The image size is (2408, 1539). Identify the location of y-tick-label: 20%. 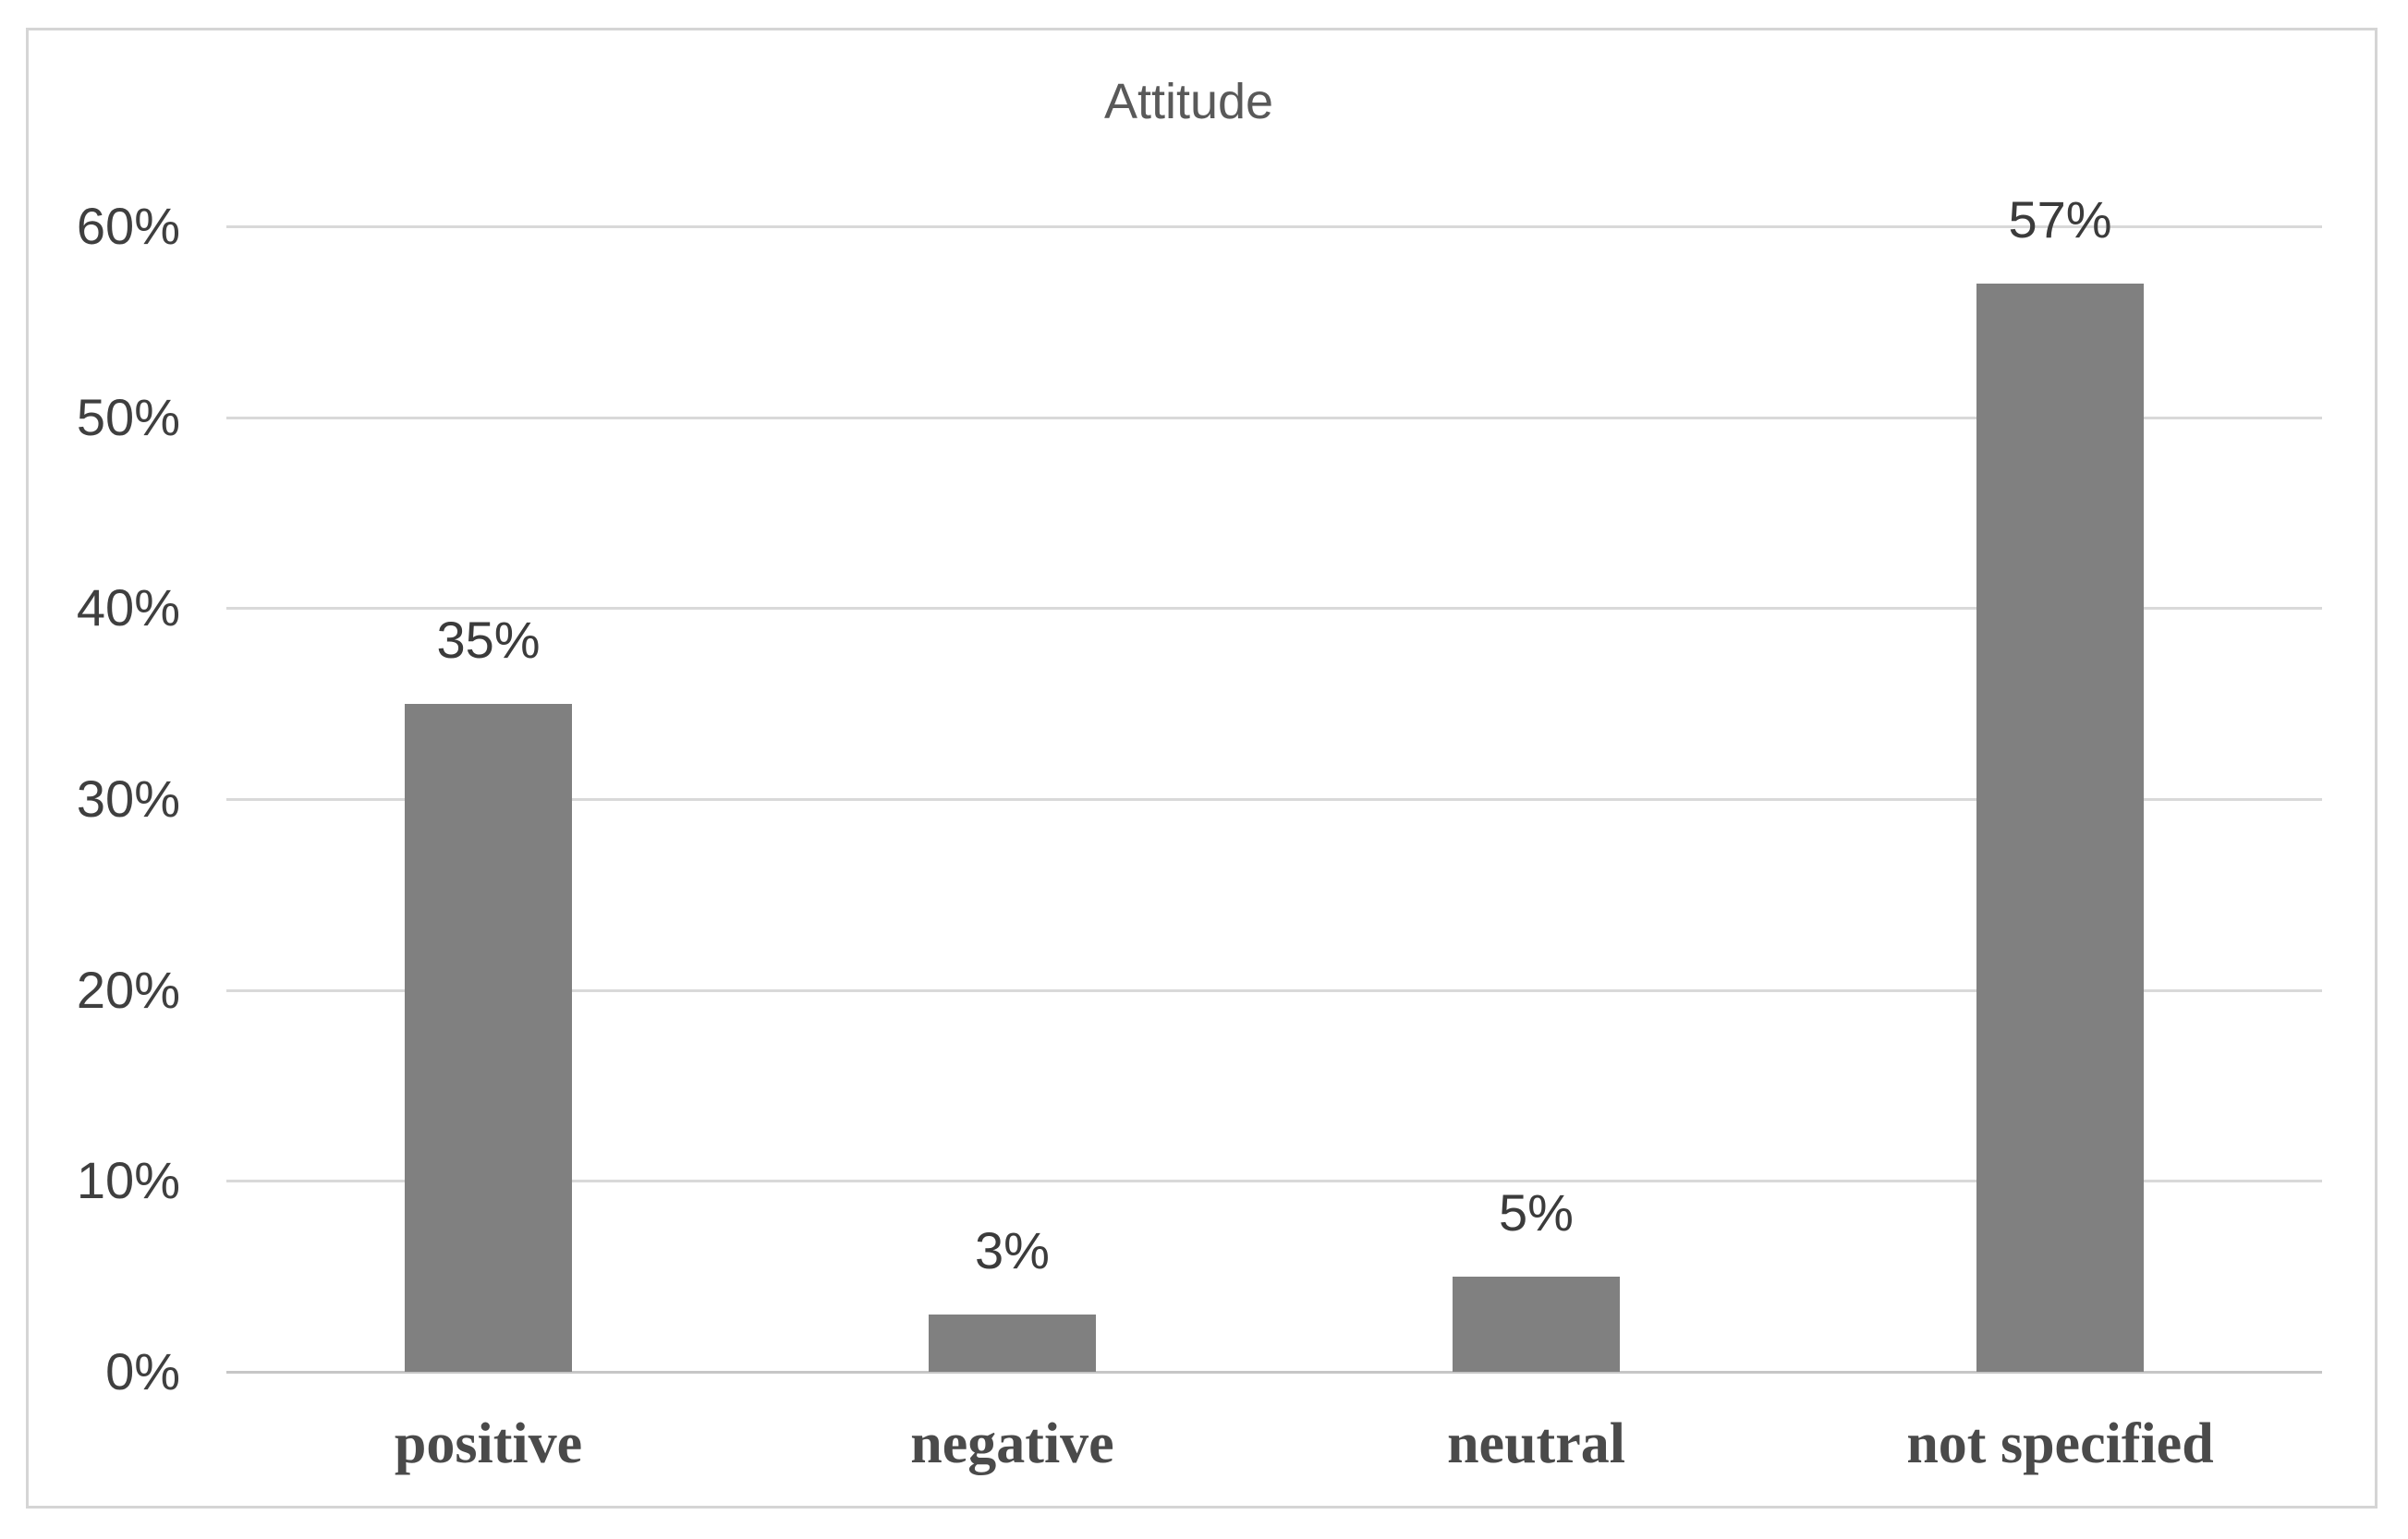
(128, 990).